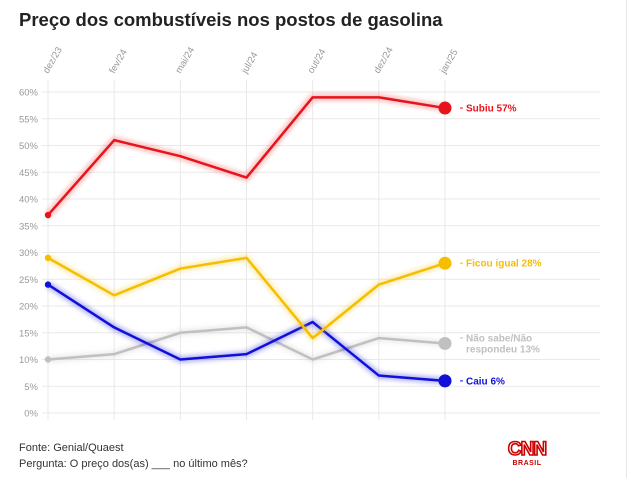 This screenshot has width=631, height=482. Describe the element at coordinates (491, 109) in the screenshot. I see `series-end-label: Subiu 57%` at that location.